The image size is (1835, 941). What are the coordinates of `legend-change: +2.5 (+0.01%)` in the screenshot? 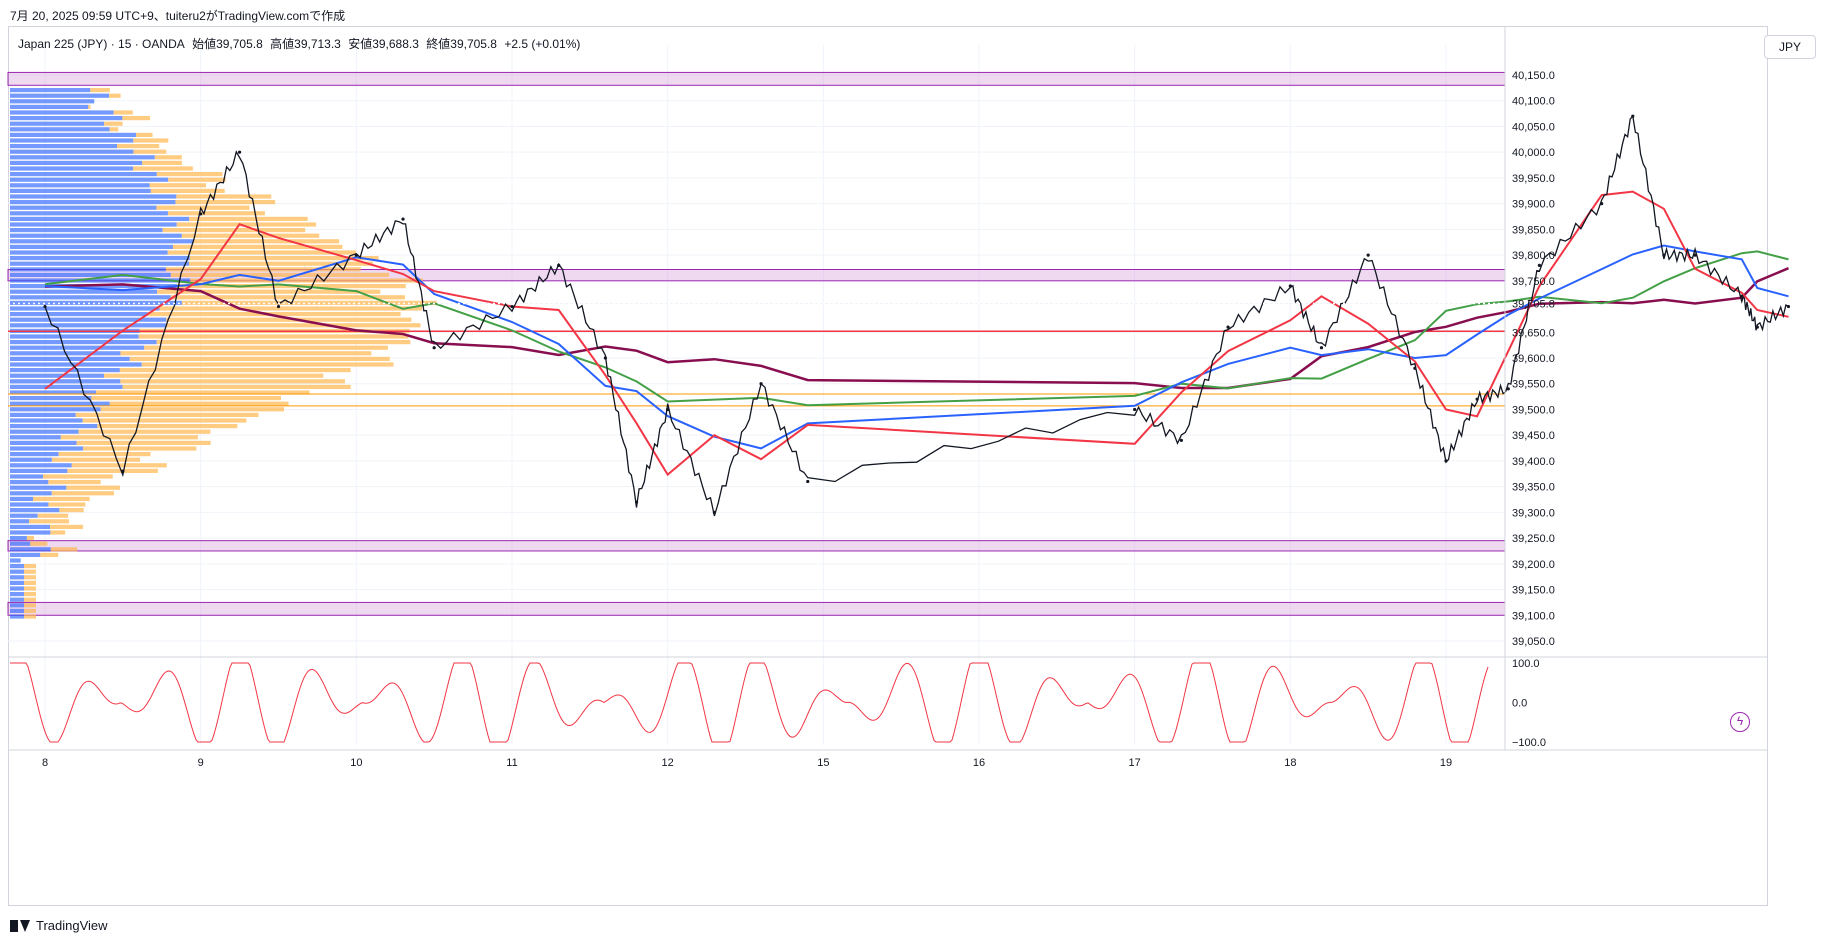 It's located at (542, 44).